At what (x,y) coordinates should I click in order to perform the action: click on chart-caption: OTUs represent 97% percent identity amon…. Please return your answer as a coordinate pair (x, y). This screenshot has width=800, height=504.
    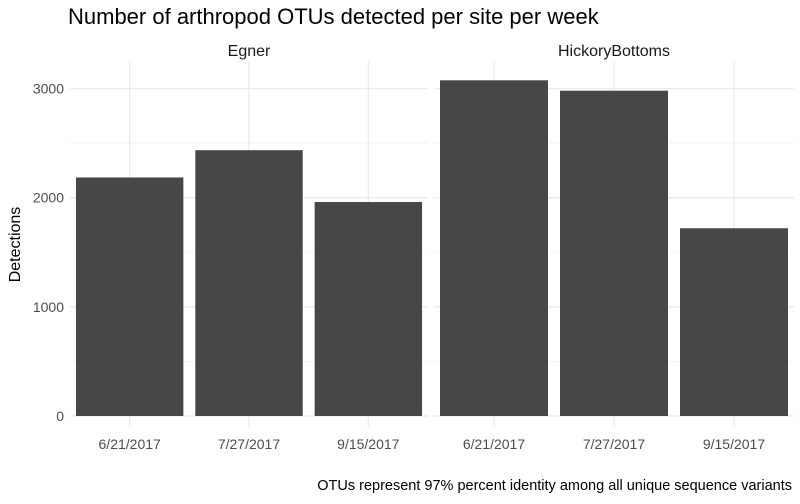
    Looking at the image, I should click on (554, 486).